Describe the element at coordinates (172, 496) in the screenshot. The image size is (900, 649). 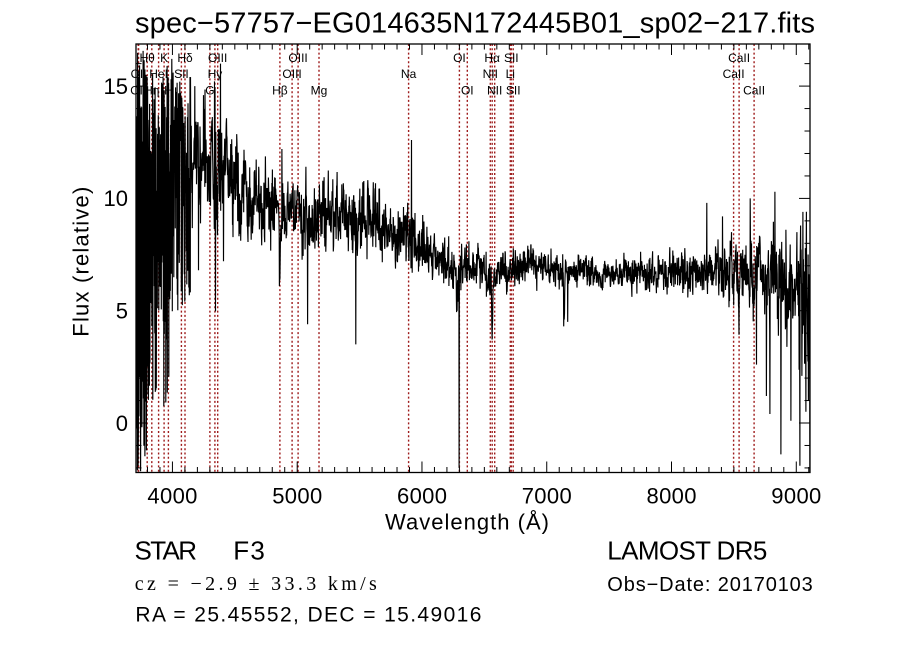
I see `svg-text: 4000` at that location.